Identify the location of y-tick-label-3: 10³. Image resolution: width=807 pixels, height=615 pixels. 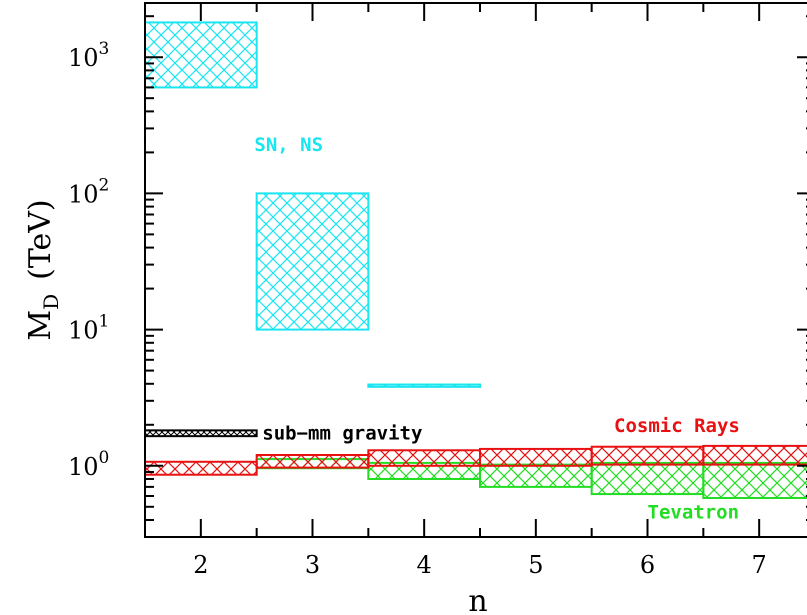
(88, 55).